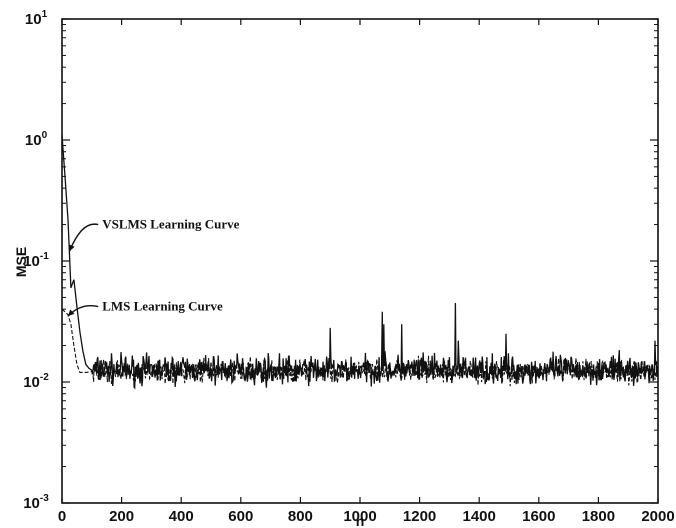  Describe the element at coordinates (240, 516) in the screenshot. I see `x-tick-label: 600` at that location.